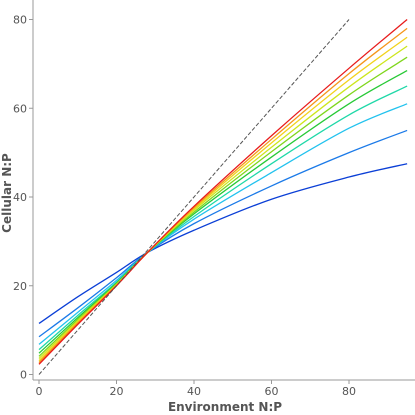 Image resolution: width=415 pixels, height=415 pixels. Describe the element at coordinates (20, 197) in the screenshot. I see `y-tick-label: 40` at that location.